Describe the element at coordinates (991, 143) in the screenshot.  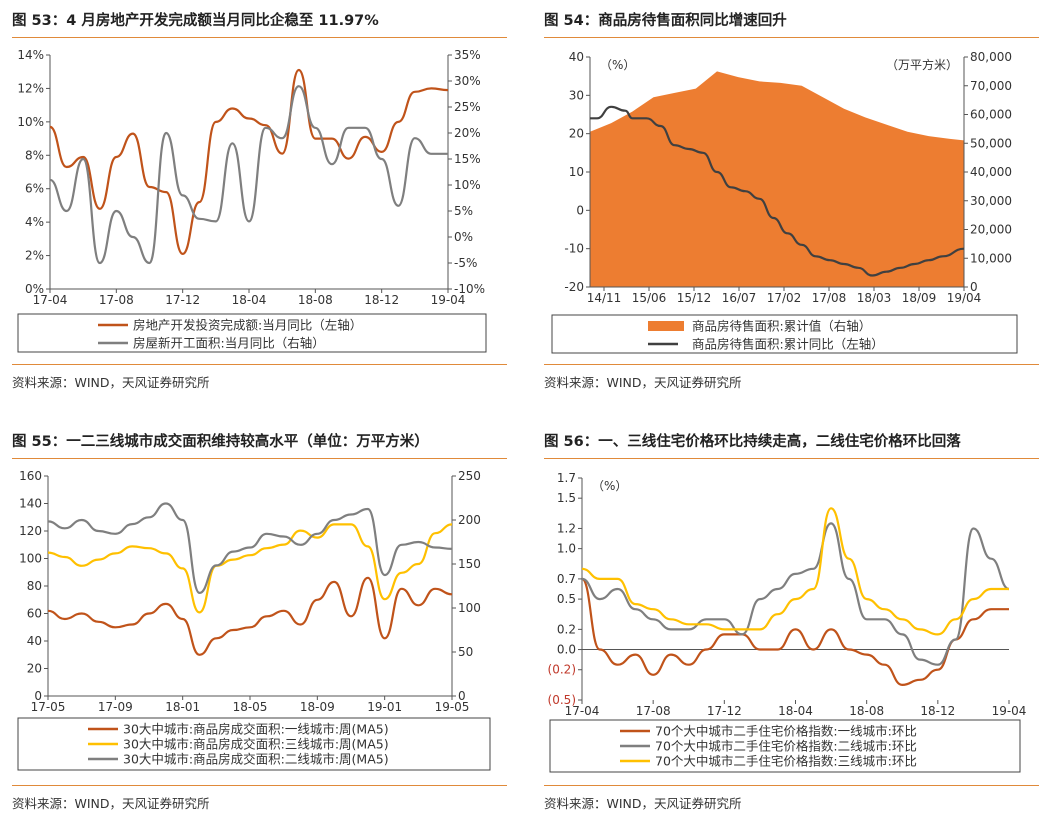
I see `right-tick-label: 50,000` at that location.